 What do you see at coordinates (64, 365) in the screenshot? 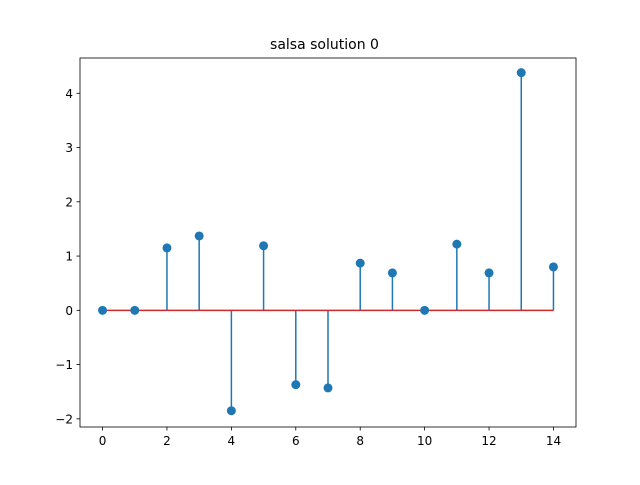
I see `y-tick-label: −1` at bounding box center [64, 365].